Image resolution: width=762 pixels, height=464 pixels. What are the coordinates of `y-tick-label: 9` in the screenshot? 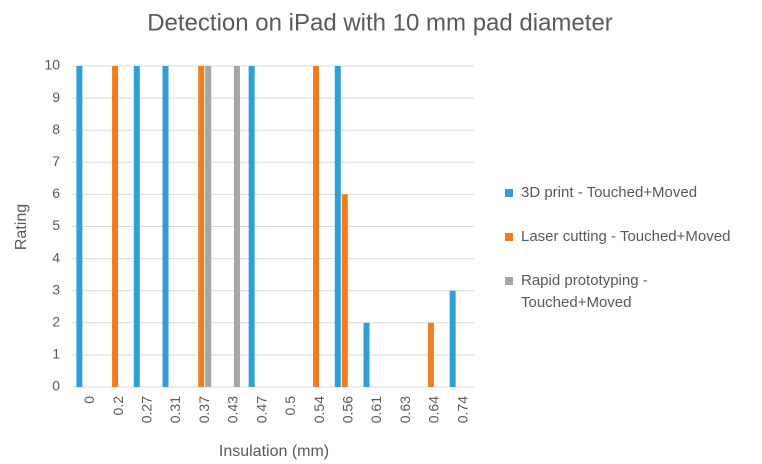 It's located at (56, 97).